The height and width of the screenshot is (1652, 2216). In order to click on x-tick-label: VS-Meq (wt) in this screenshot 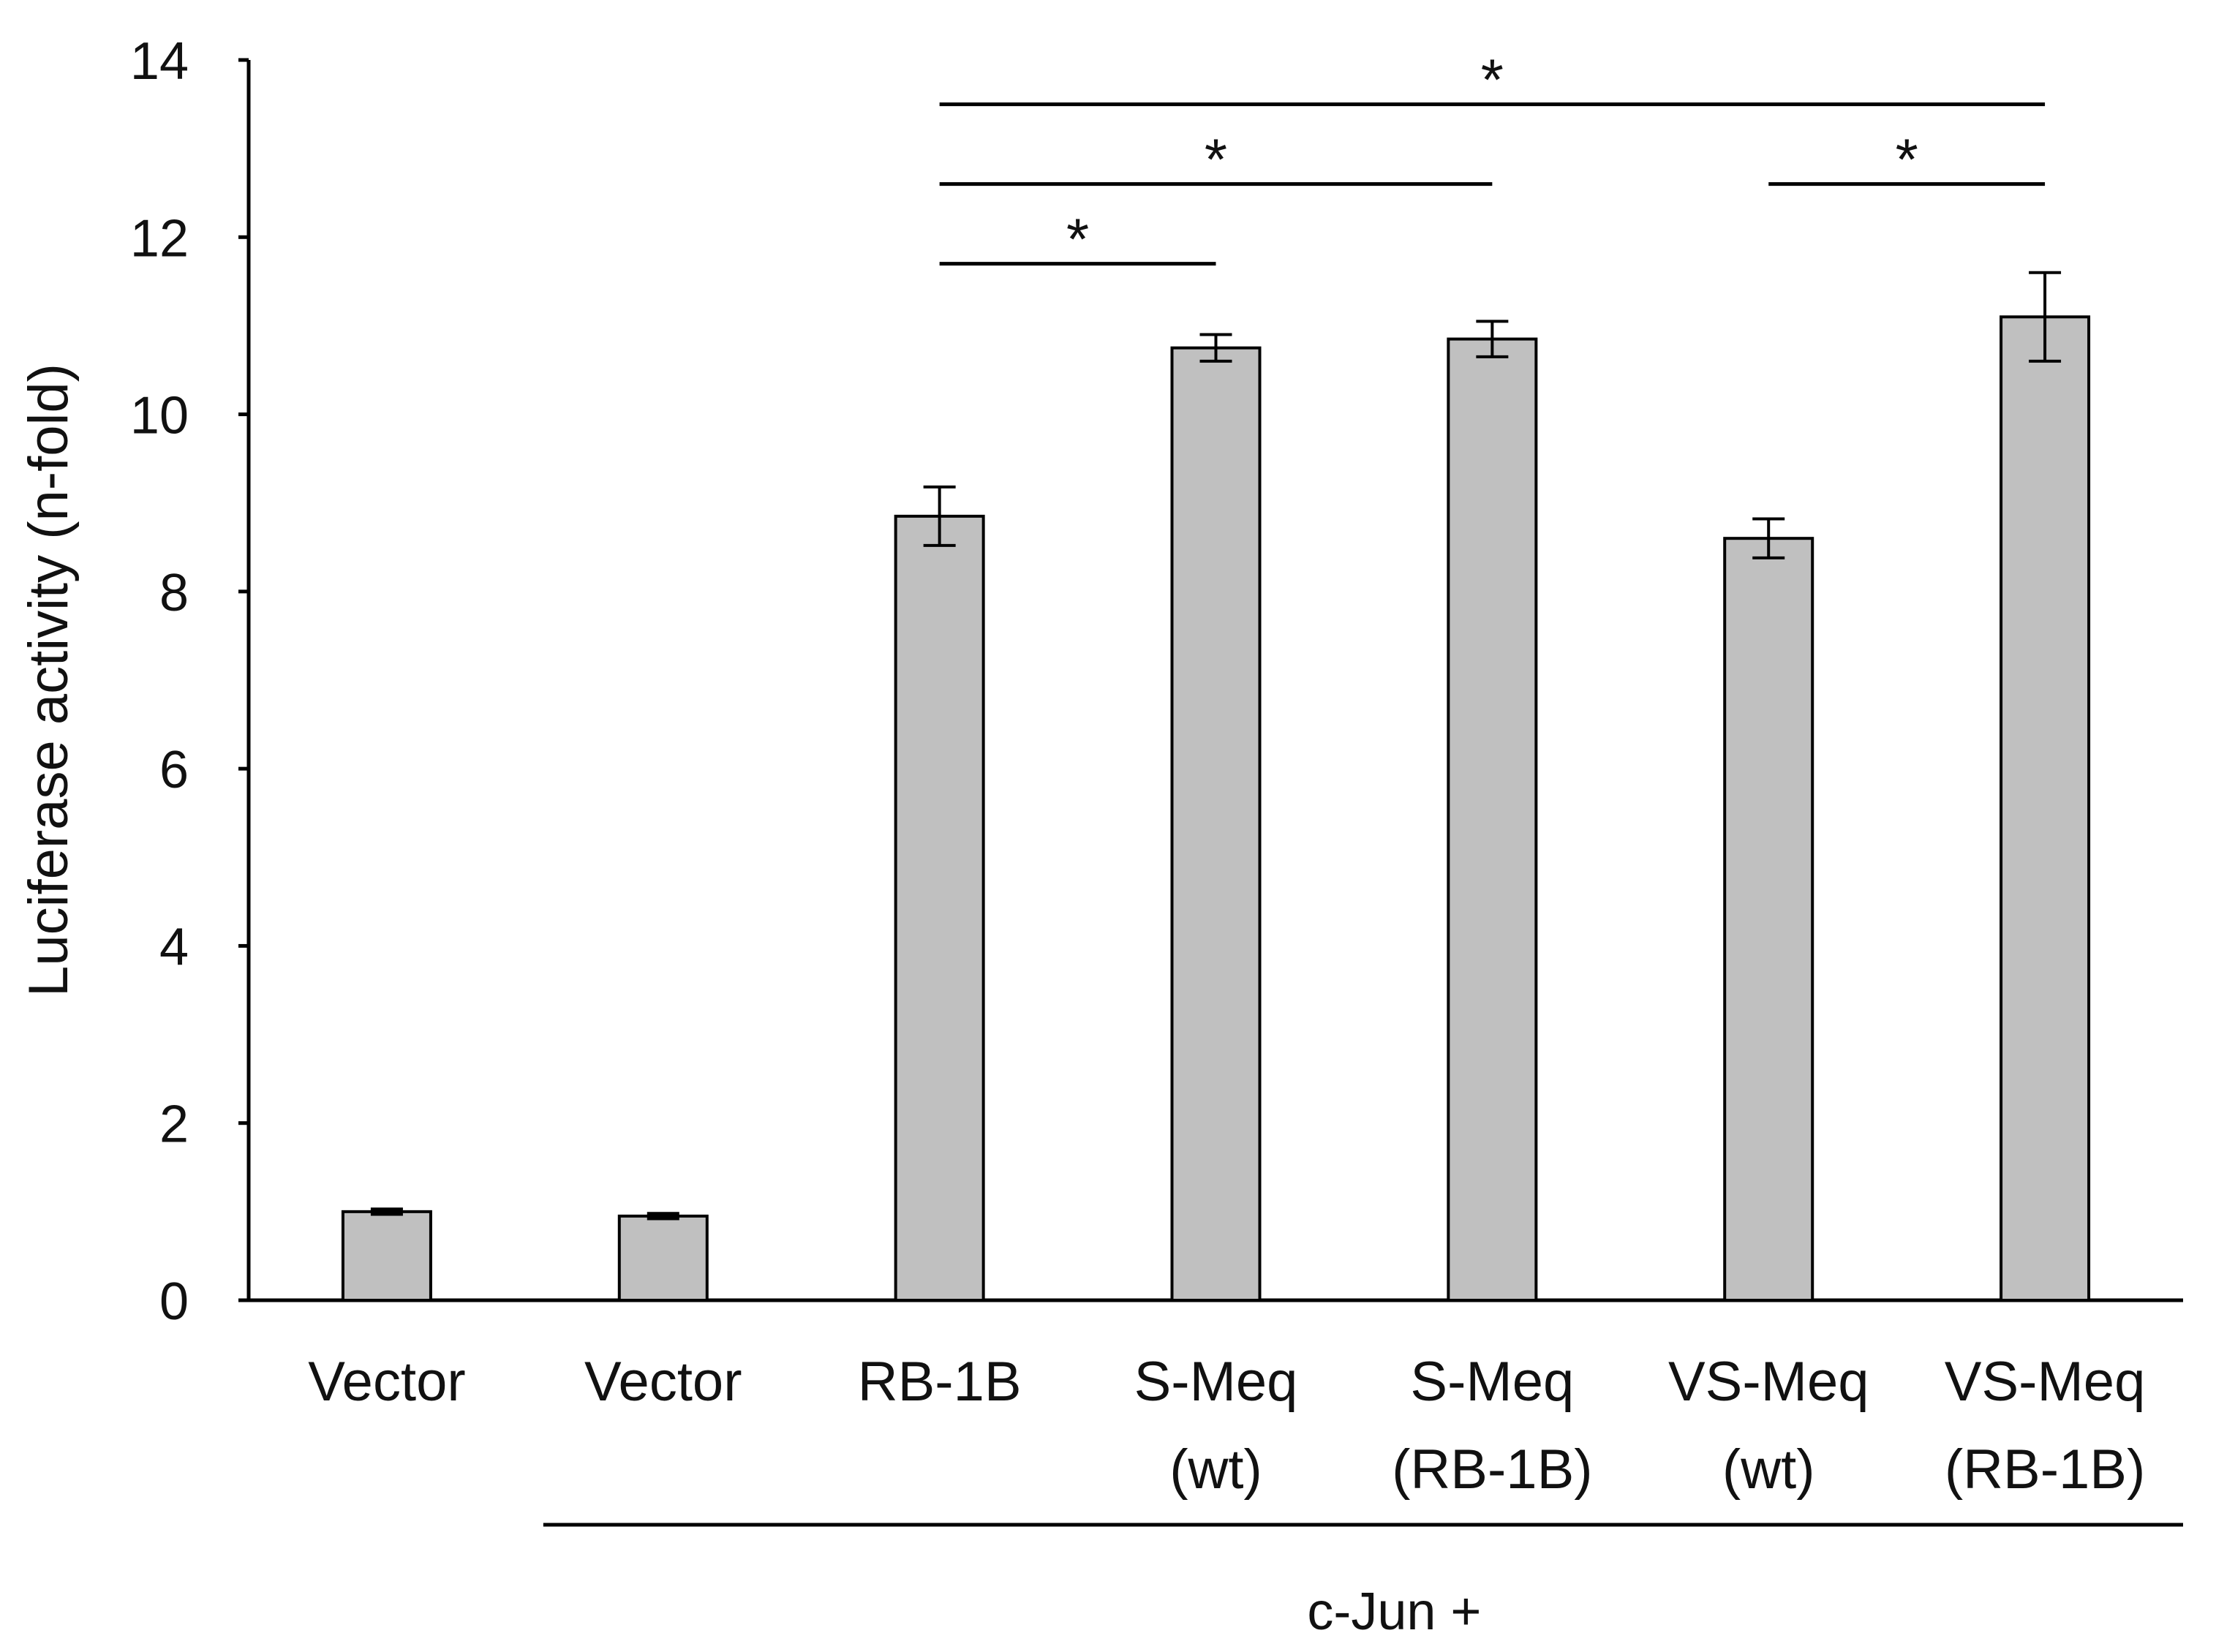, I will do `click(1768, 1426)`.